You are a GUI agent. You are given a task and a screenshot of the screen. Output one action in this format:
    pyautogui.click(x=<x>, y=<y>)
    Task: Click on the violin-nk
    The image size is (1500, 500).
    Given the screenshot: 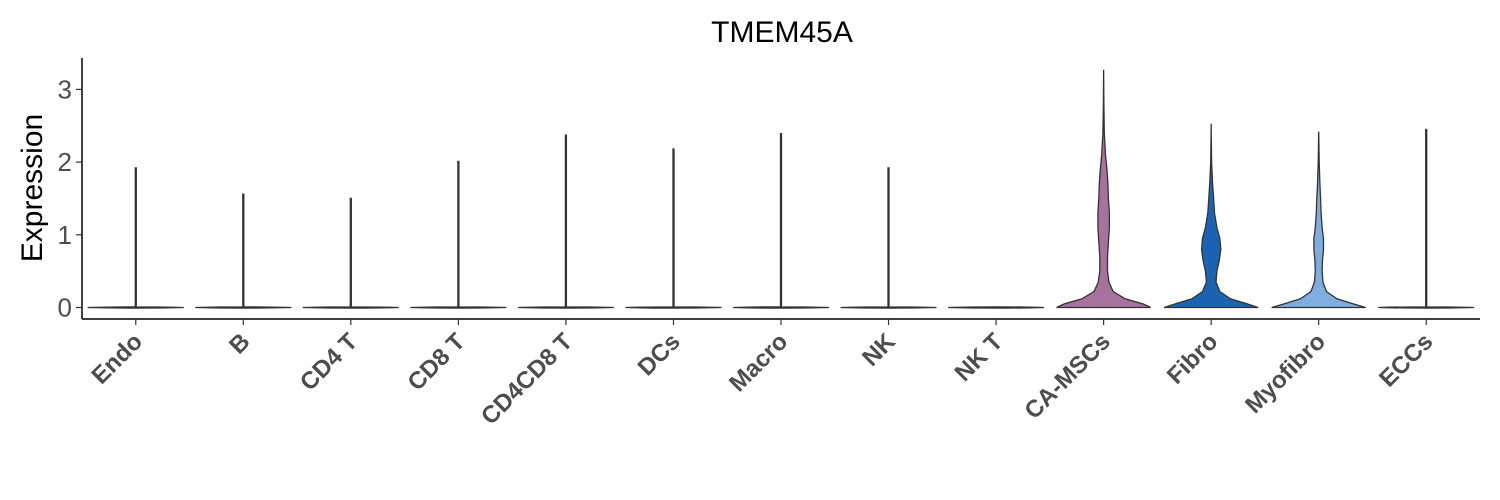 What is the action you would take?
    pyautogui.click(x=888, y=238)
    